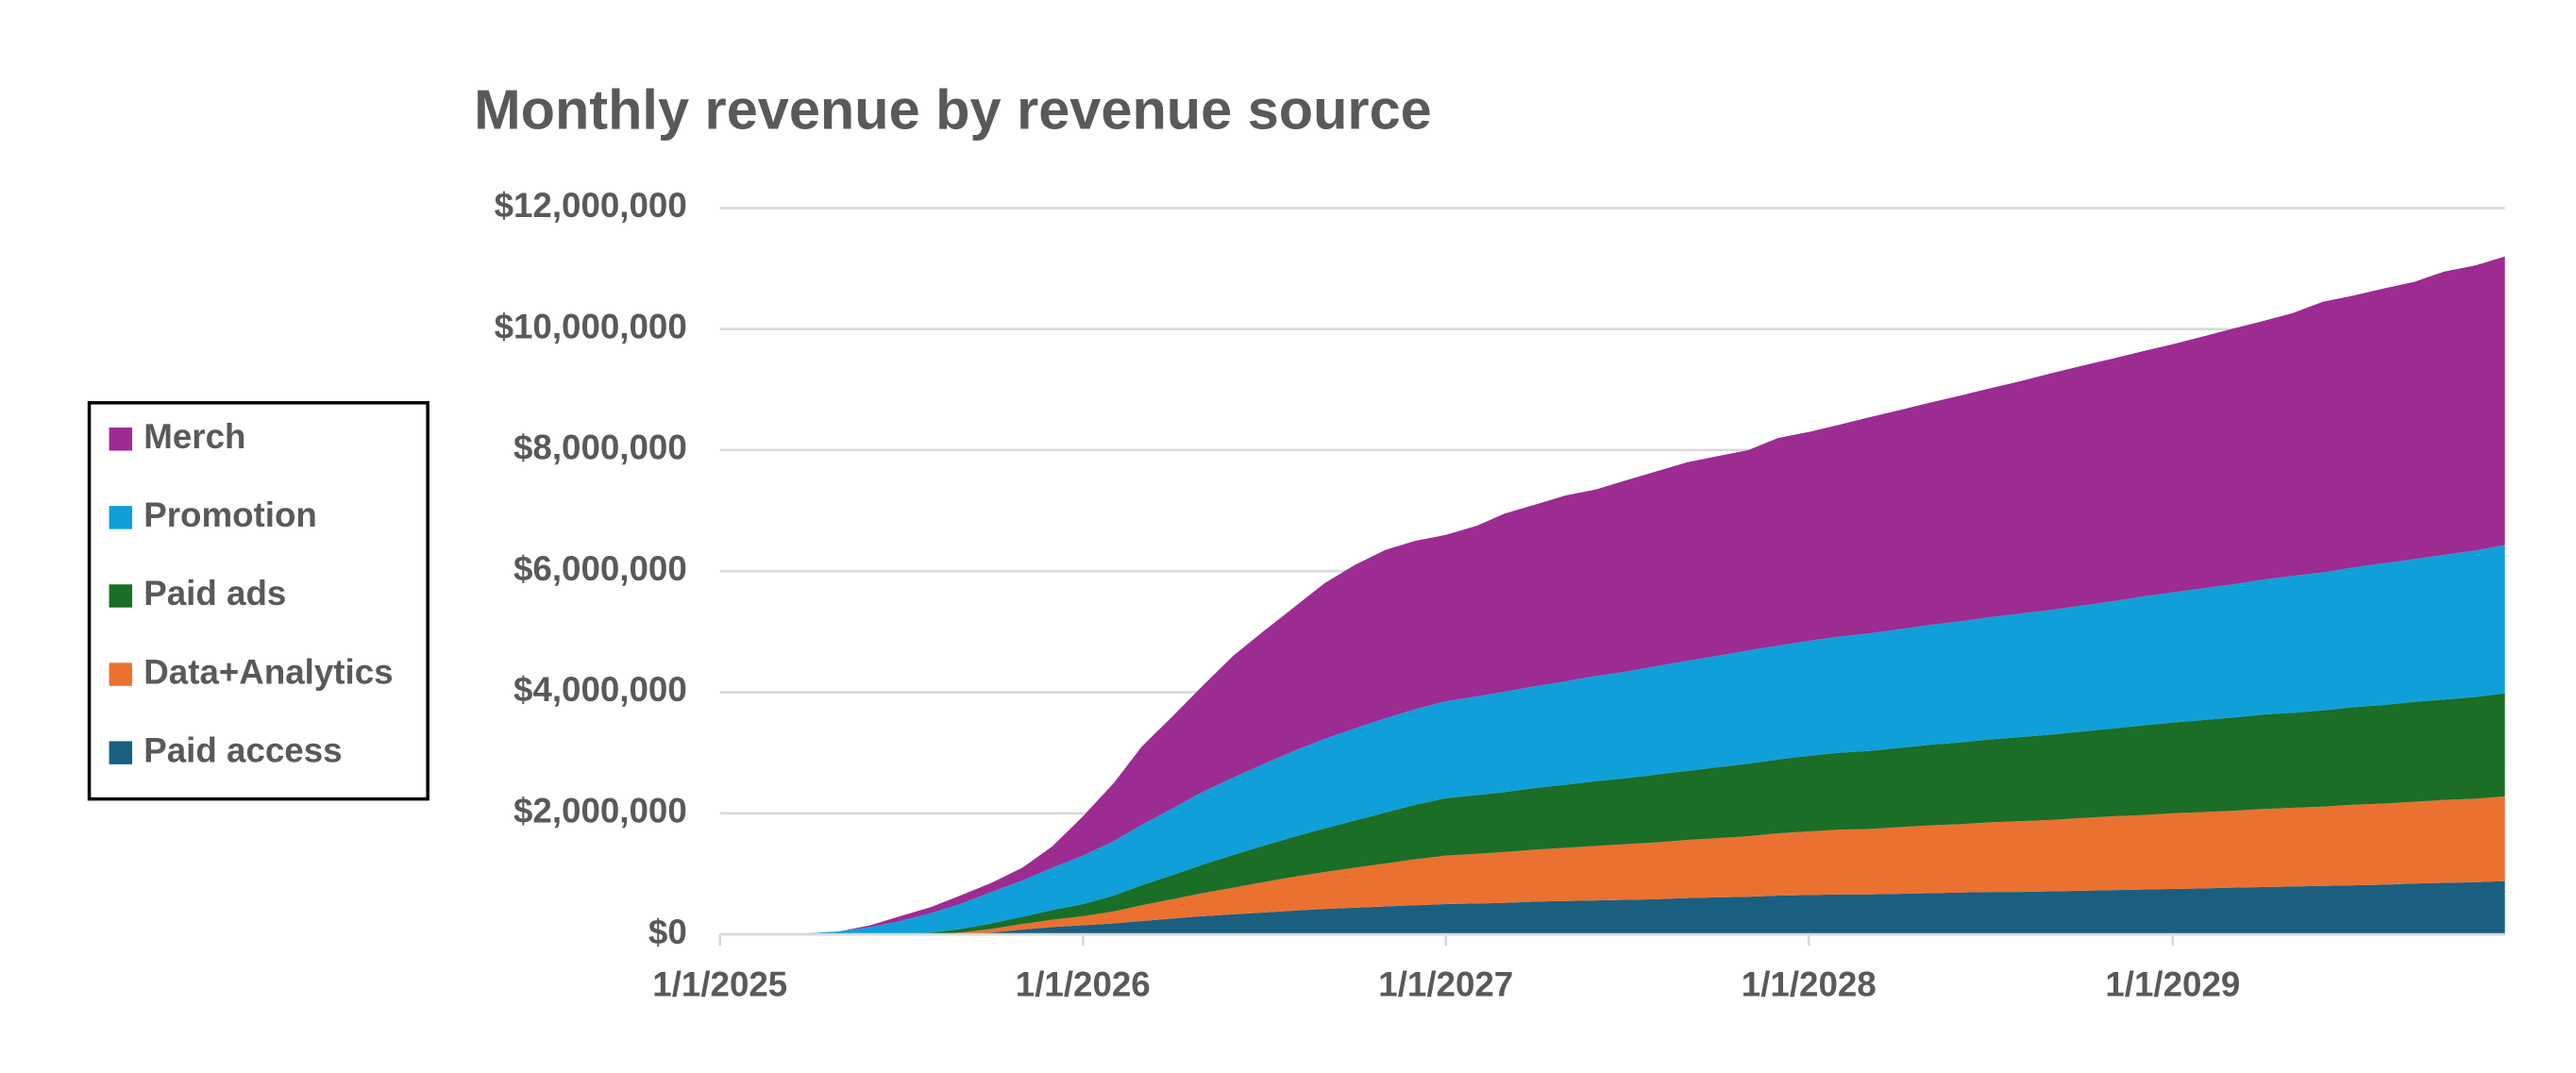 The image size is (2576, 1073). What do you see at coordinates (601, 447) in the screenshot?
I see `y-tick-label: $8,000,000` at bounding box center [601, 447].